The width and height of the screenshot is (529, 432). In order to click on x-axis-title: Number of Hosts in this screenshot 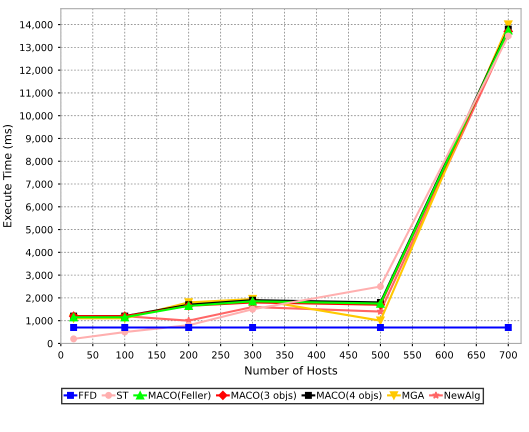, I will do `click(291, 370)`.